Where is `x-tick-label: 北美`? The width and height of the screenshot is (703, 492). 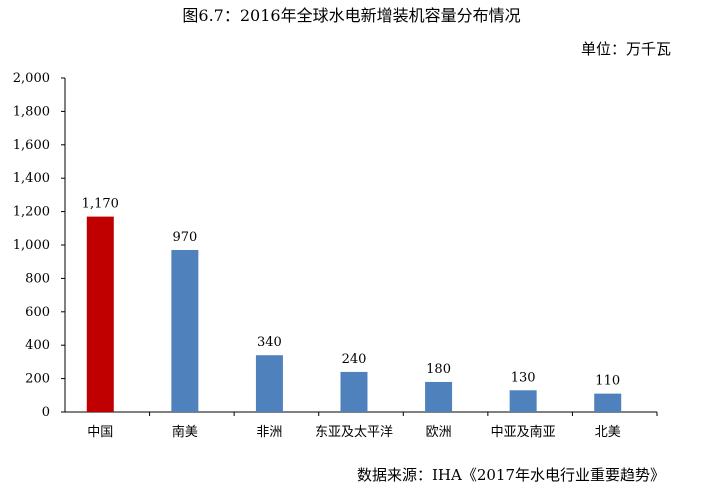 x-tick-label: 北美 is located at coordinates (608, 432).